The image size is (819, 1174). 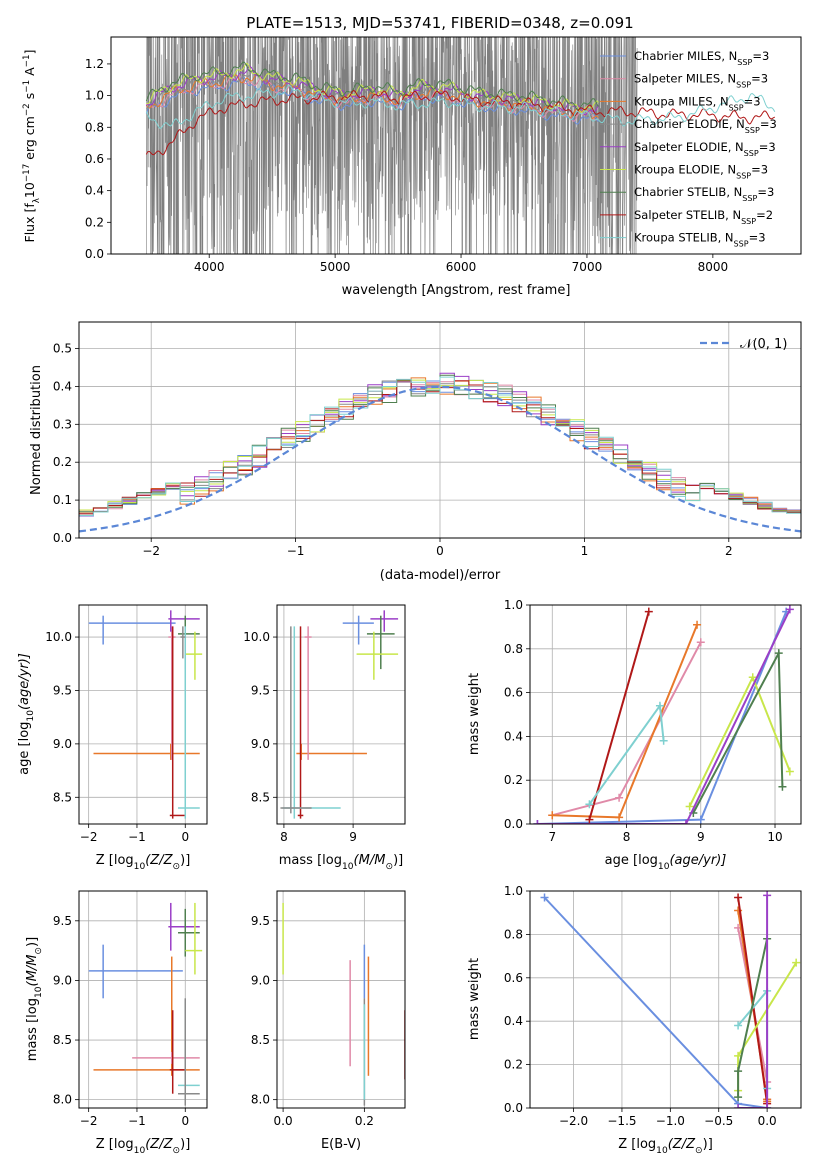 I want to click on series-line-salpeter-stelib, so click(x=619, y=715).